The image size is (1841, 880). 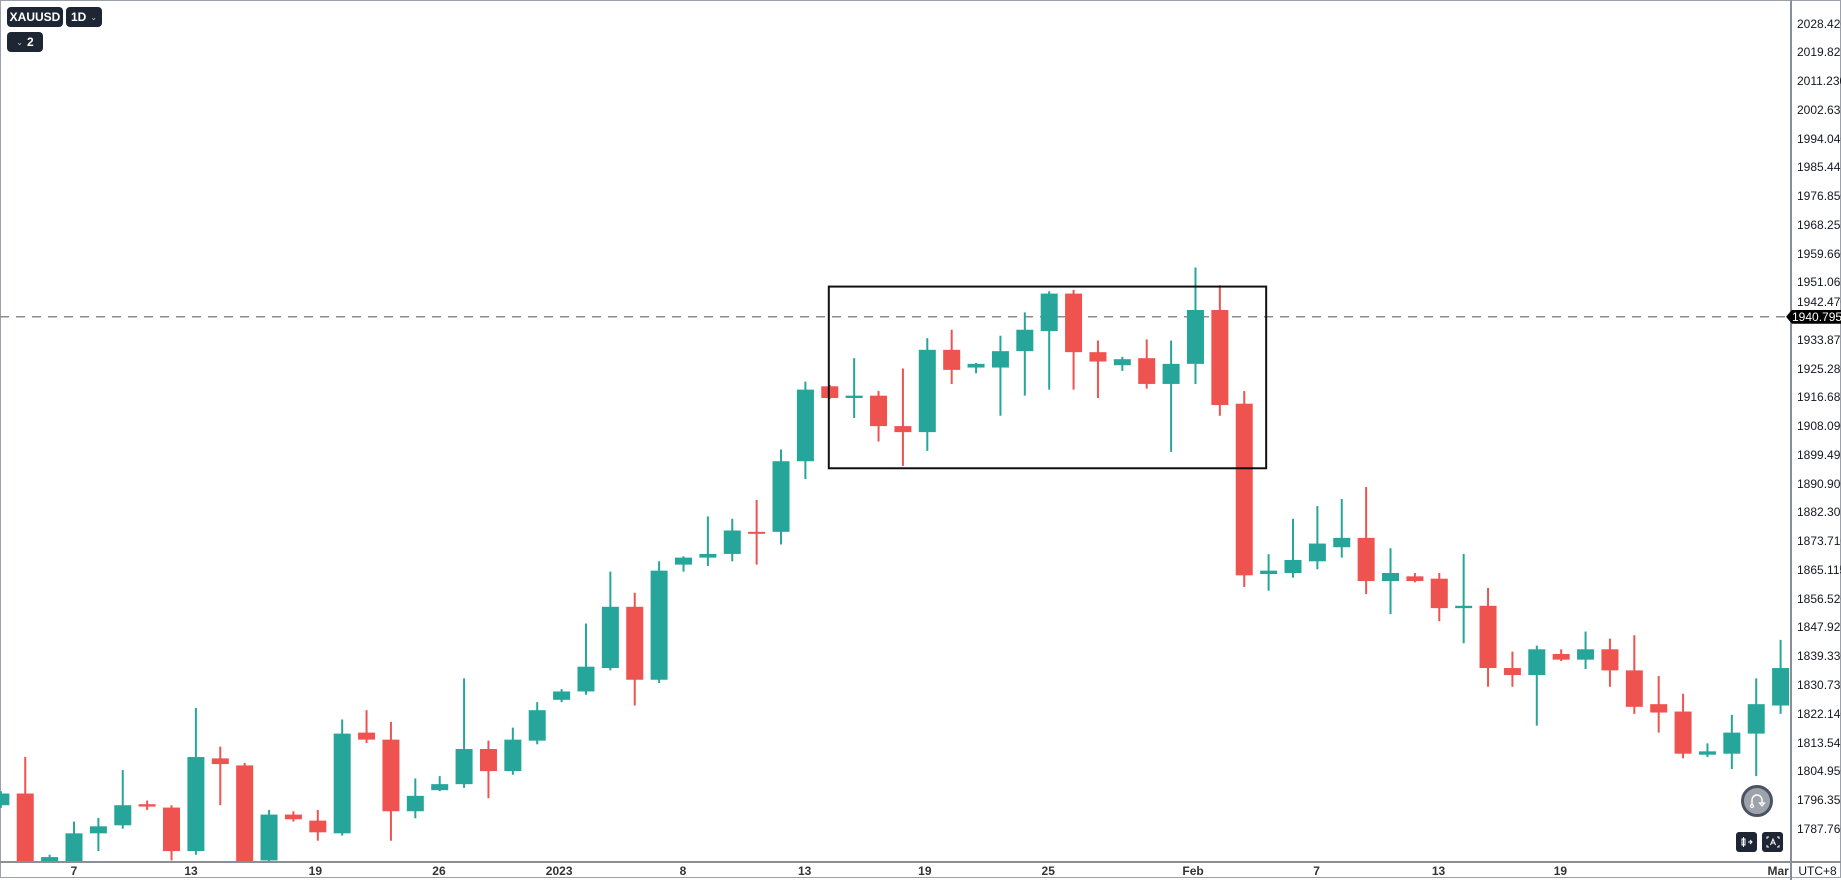 I want to click on price-tick-label: 1933.875, so click(x=1819, y=339).